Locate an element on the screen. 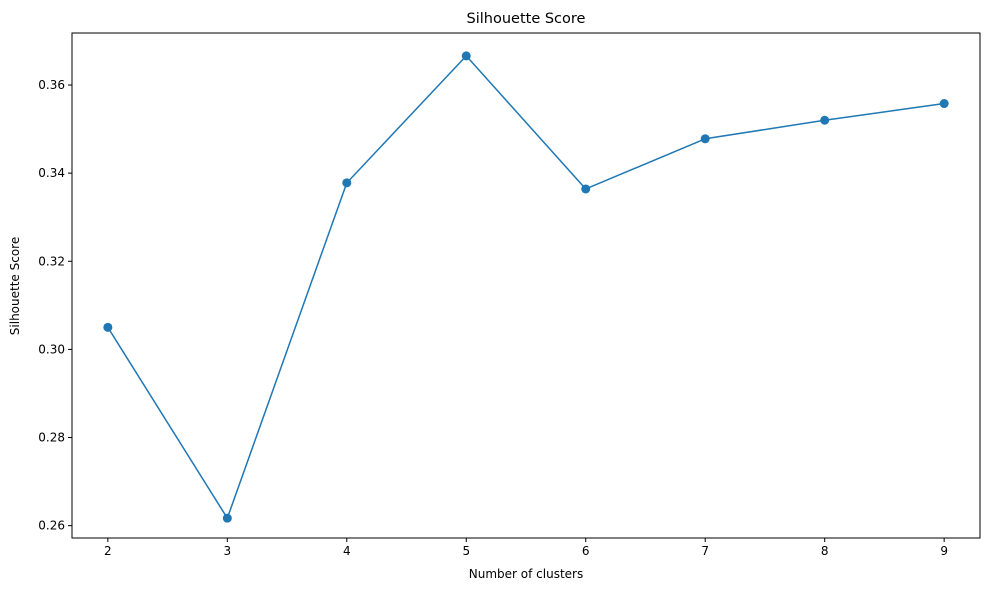 The width and height of the screenshot is (990, 590). x-axis-ticks: 2 3 4 5 6 7 8 9 is located at coordinates (526, 548).